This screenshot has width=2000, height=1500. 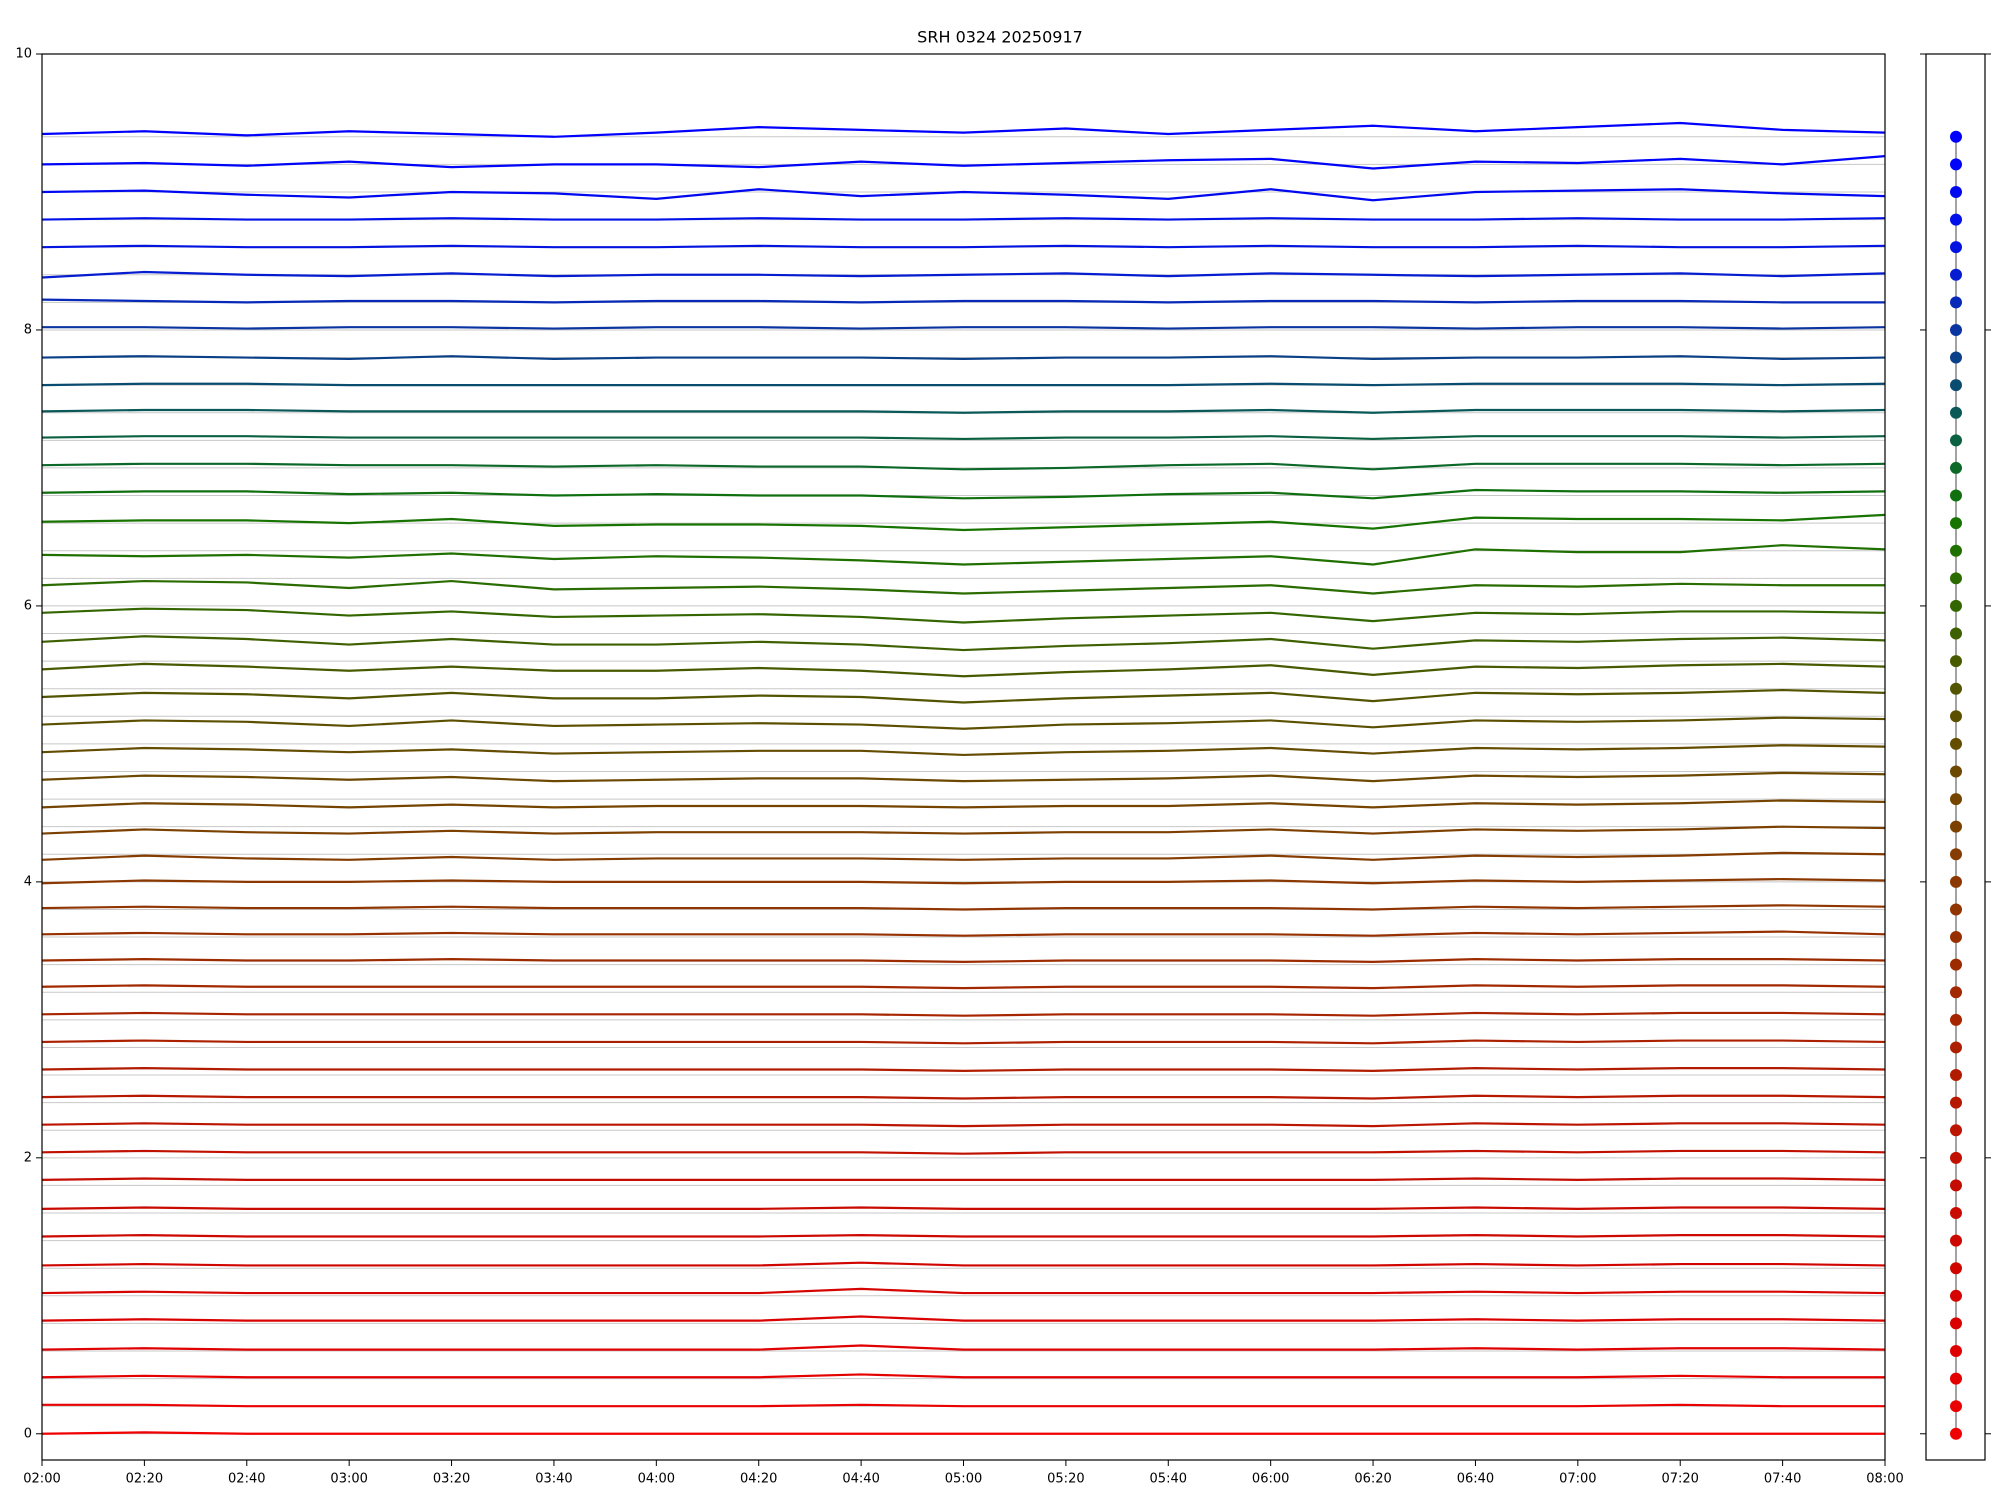 I want to click on x-tick-label: 03:20, so click(x=451, y=1479).